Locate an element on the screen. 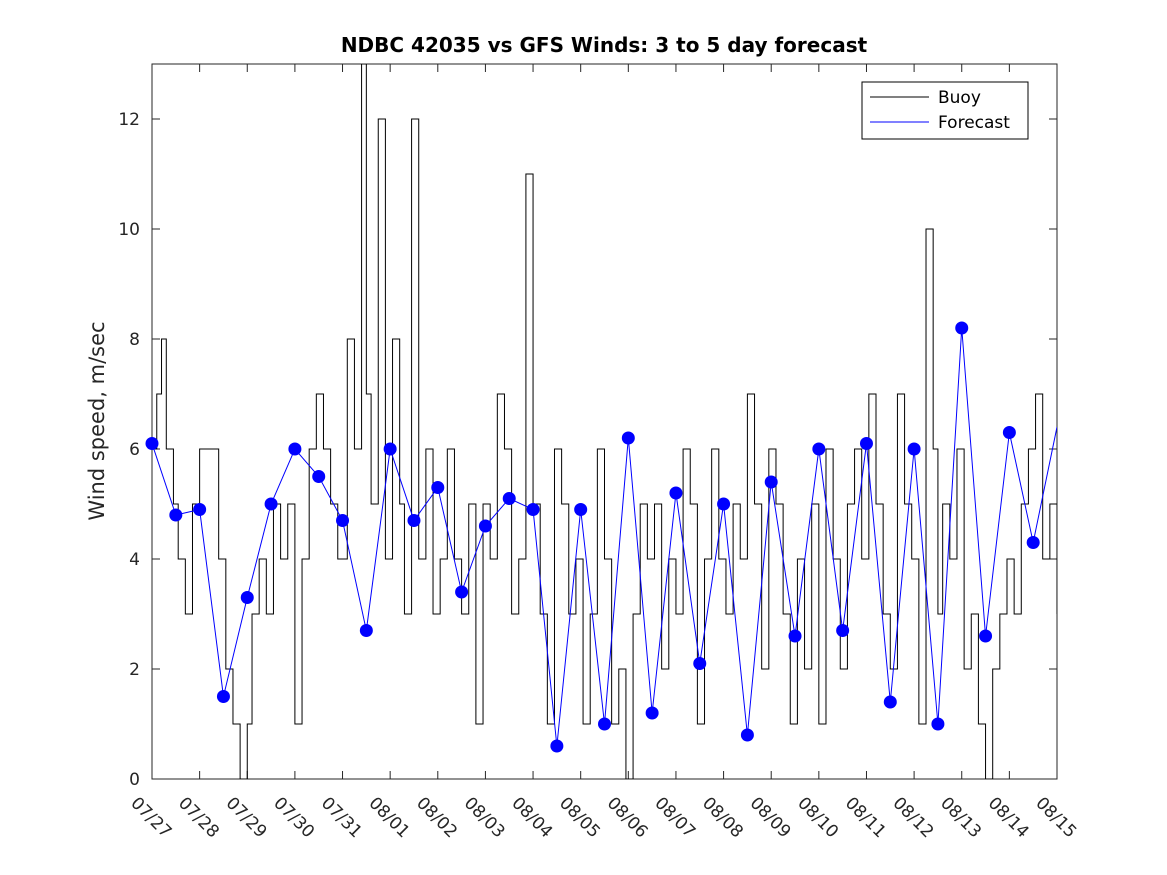 The width and height of the screenshot is (1167, 875). legend-box is located at coordinates (945, 110).